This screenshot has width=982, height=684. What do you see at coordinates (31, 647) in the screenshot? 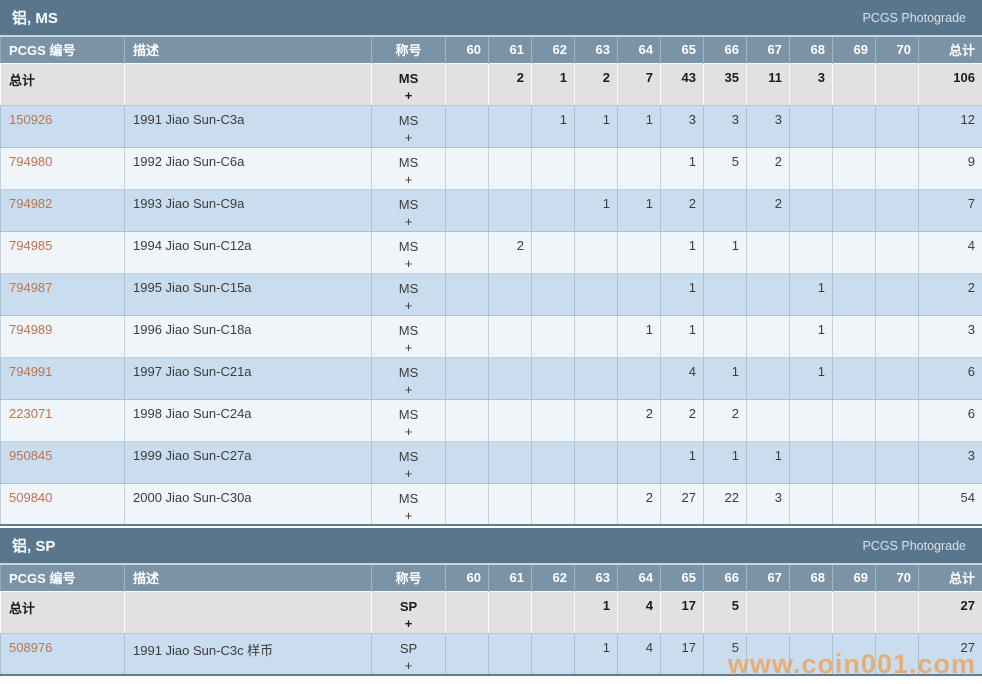
I see `pcgs-number-link: 508976` at bounding box center [31, 647].